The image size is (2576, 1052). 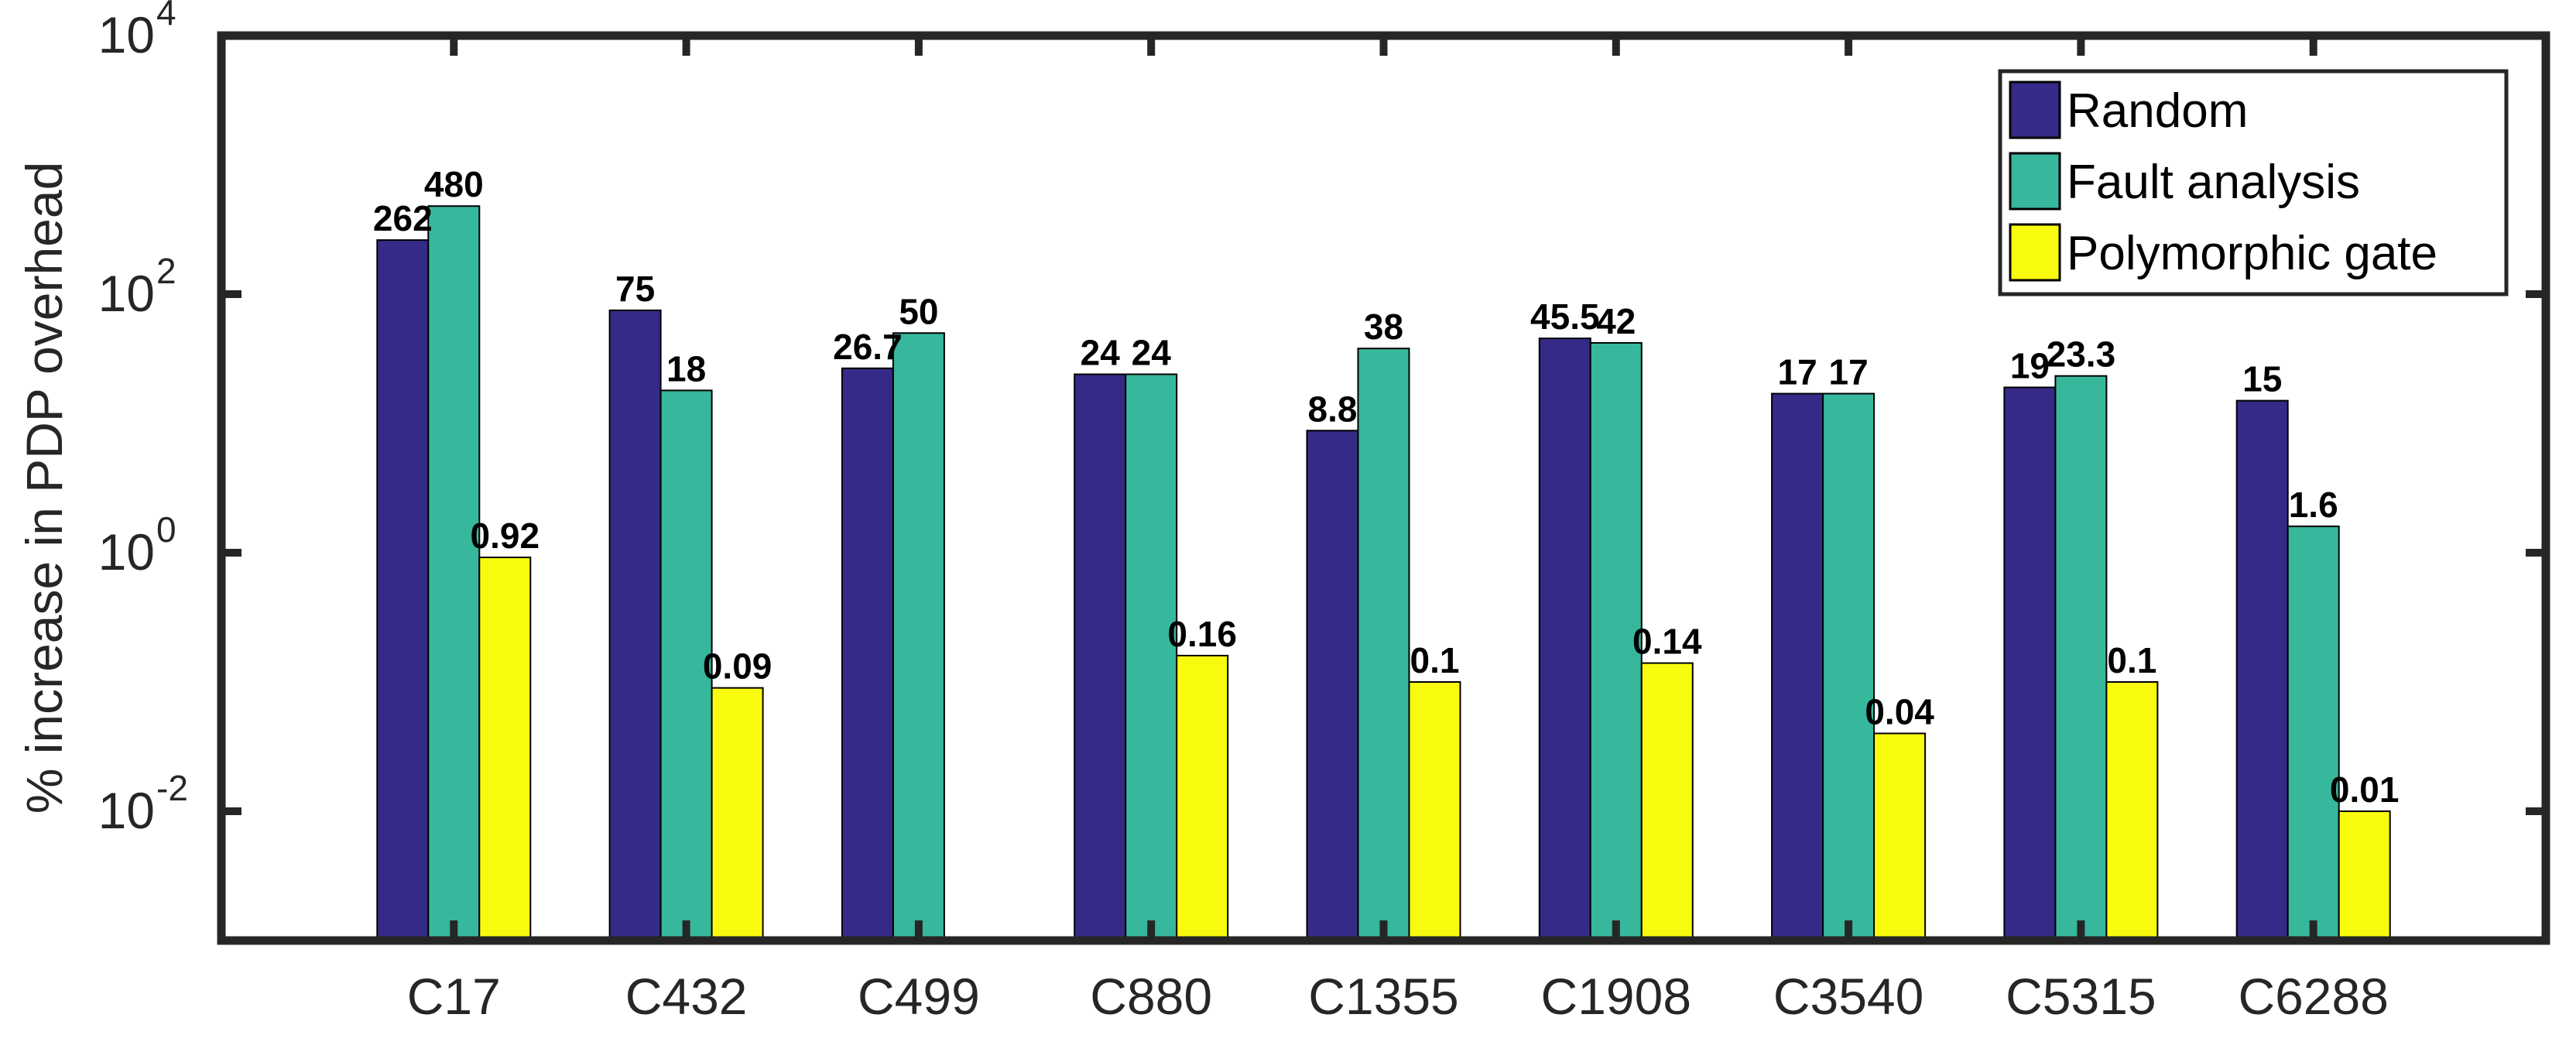 I want to click on data-label: 75, so click(x=635, y=289).